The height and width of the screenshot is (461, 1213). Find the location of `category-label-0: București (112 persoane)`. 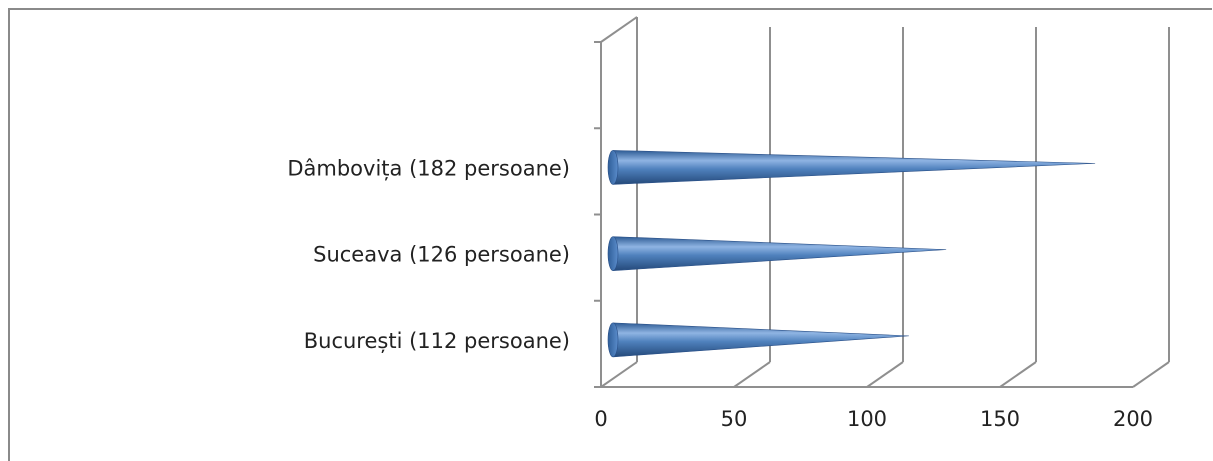

category-label-0: București (112 persoane) is located at coordinates (437, 341).